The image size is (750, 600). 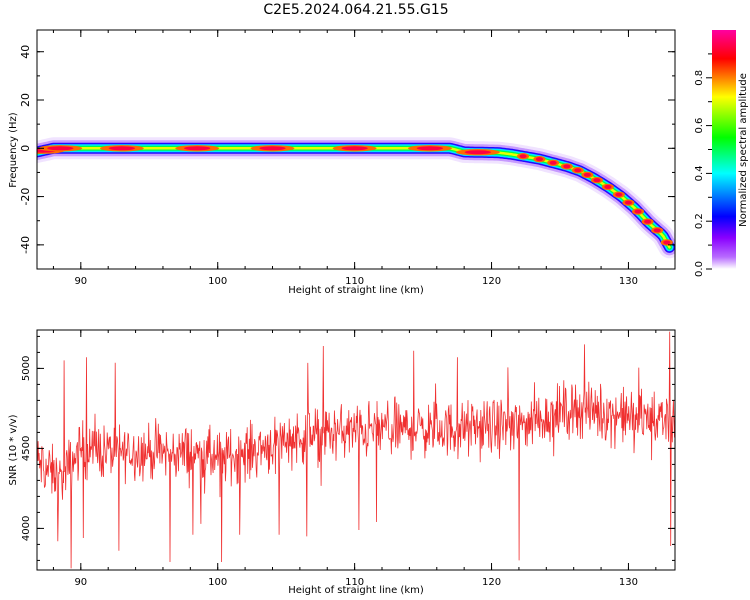 What do you see at coordinates (491, 281) in the screenshot?
I see `spec-x-label: 120` at bounding box center [491, 281].